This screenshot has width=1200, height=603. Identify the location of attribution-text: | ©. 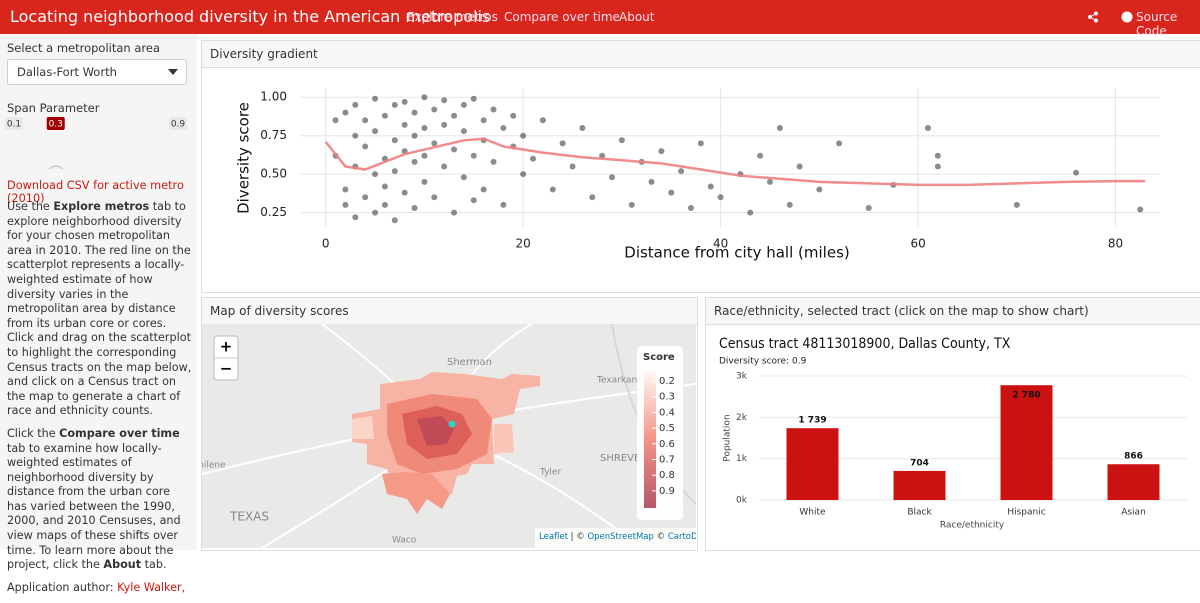
(577, 537).